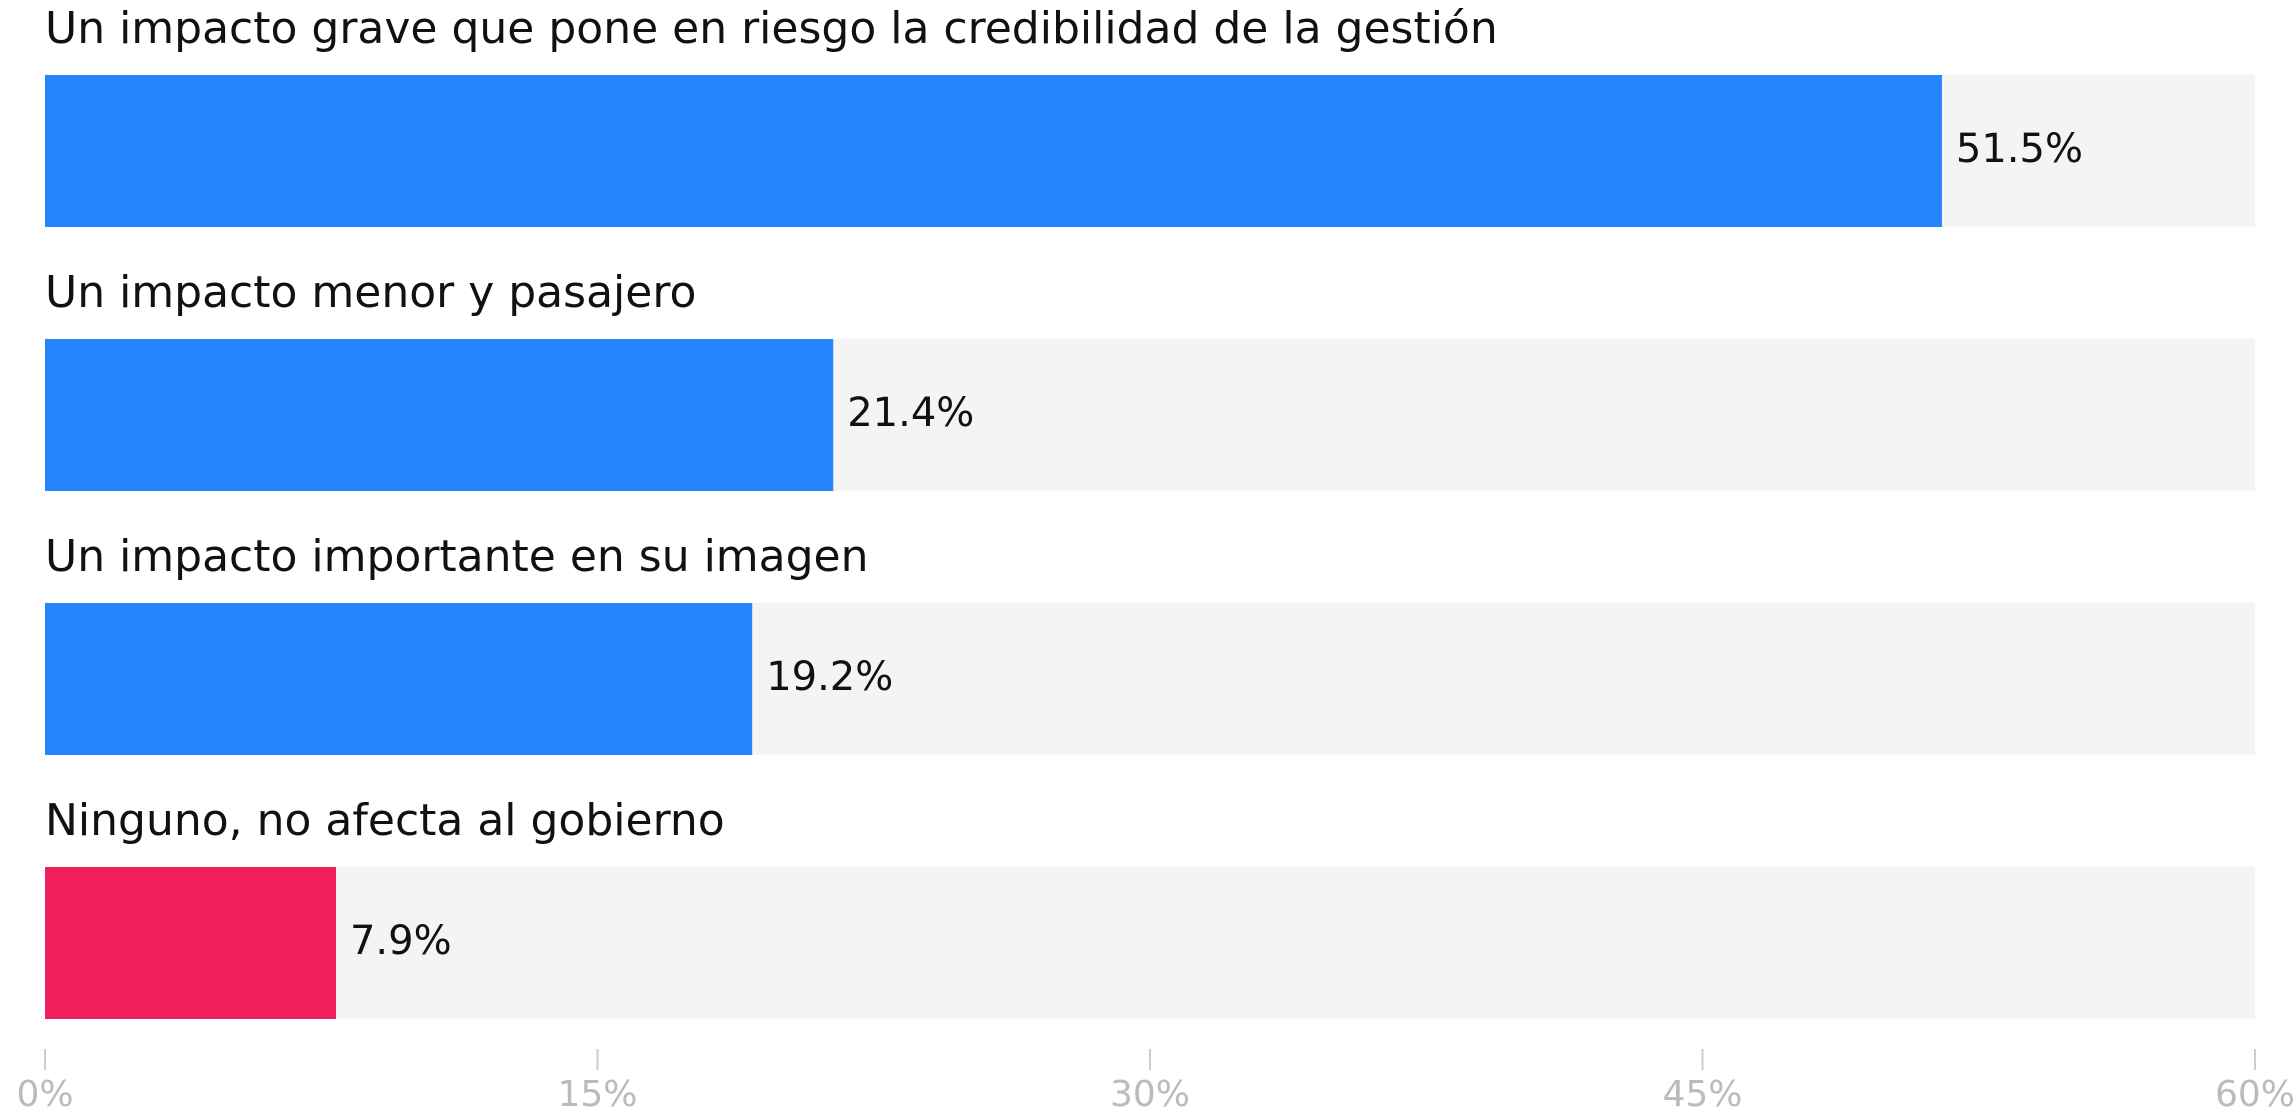 This screenshot has height=1115, width=2296. Describe the element at coordinates (2255, 1094) in the screenshot. I see `x-tick-label: 60%` at that location.